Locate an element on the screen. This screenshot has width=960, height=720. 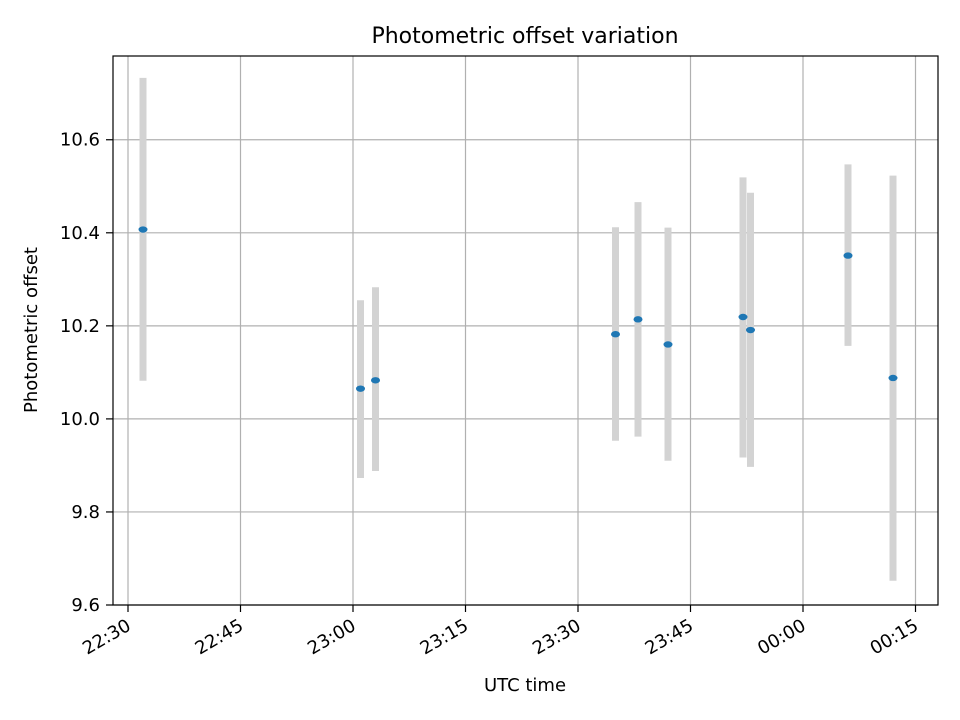
y-tick-label: 10.6 is located at coordinates (80, 140).